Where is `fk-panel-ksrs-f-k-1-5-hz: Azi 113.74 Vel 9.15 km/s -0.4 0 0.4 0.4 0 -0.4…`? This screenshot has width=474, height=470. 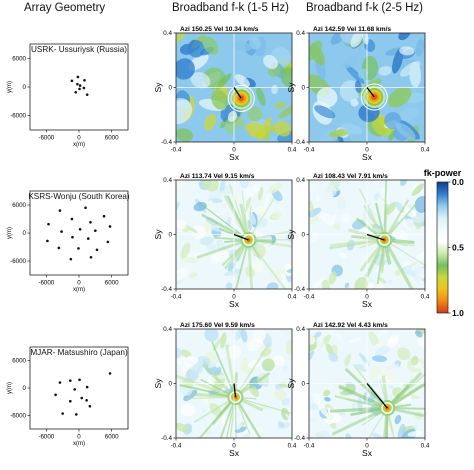 fk-panel-ksrs-f-k-1-5-hz: Azi 113.74 Vel 9.15 km/s -0.4 0 0.4 0.4 0 -0.4… is located at coordinates (225, 241).